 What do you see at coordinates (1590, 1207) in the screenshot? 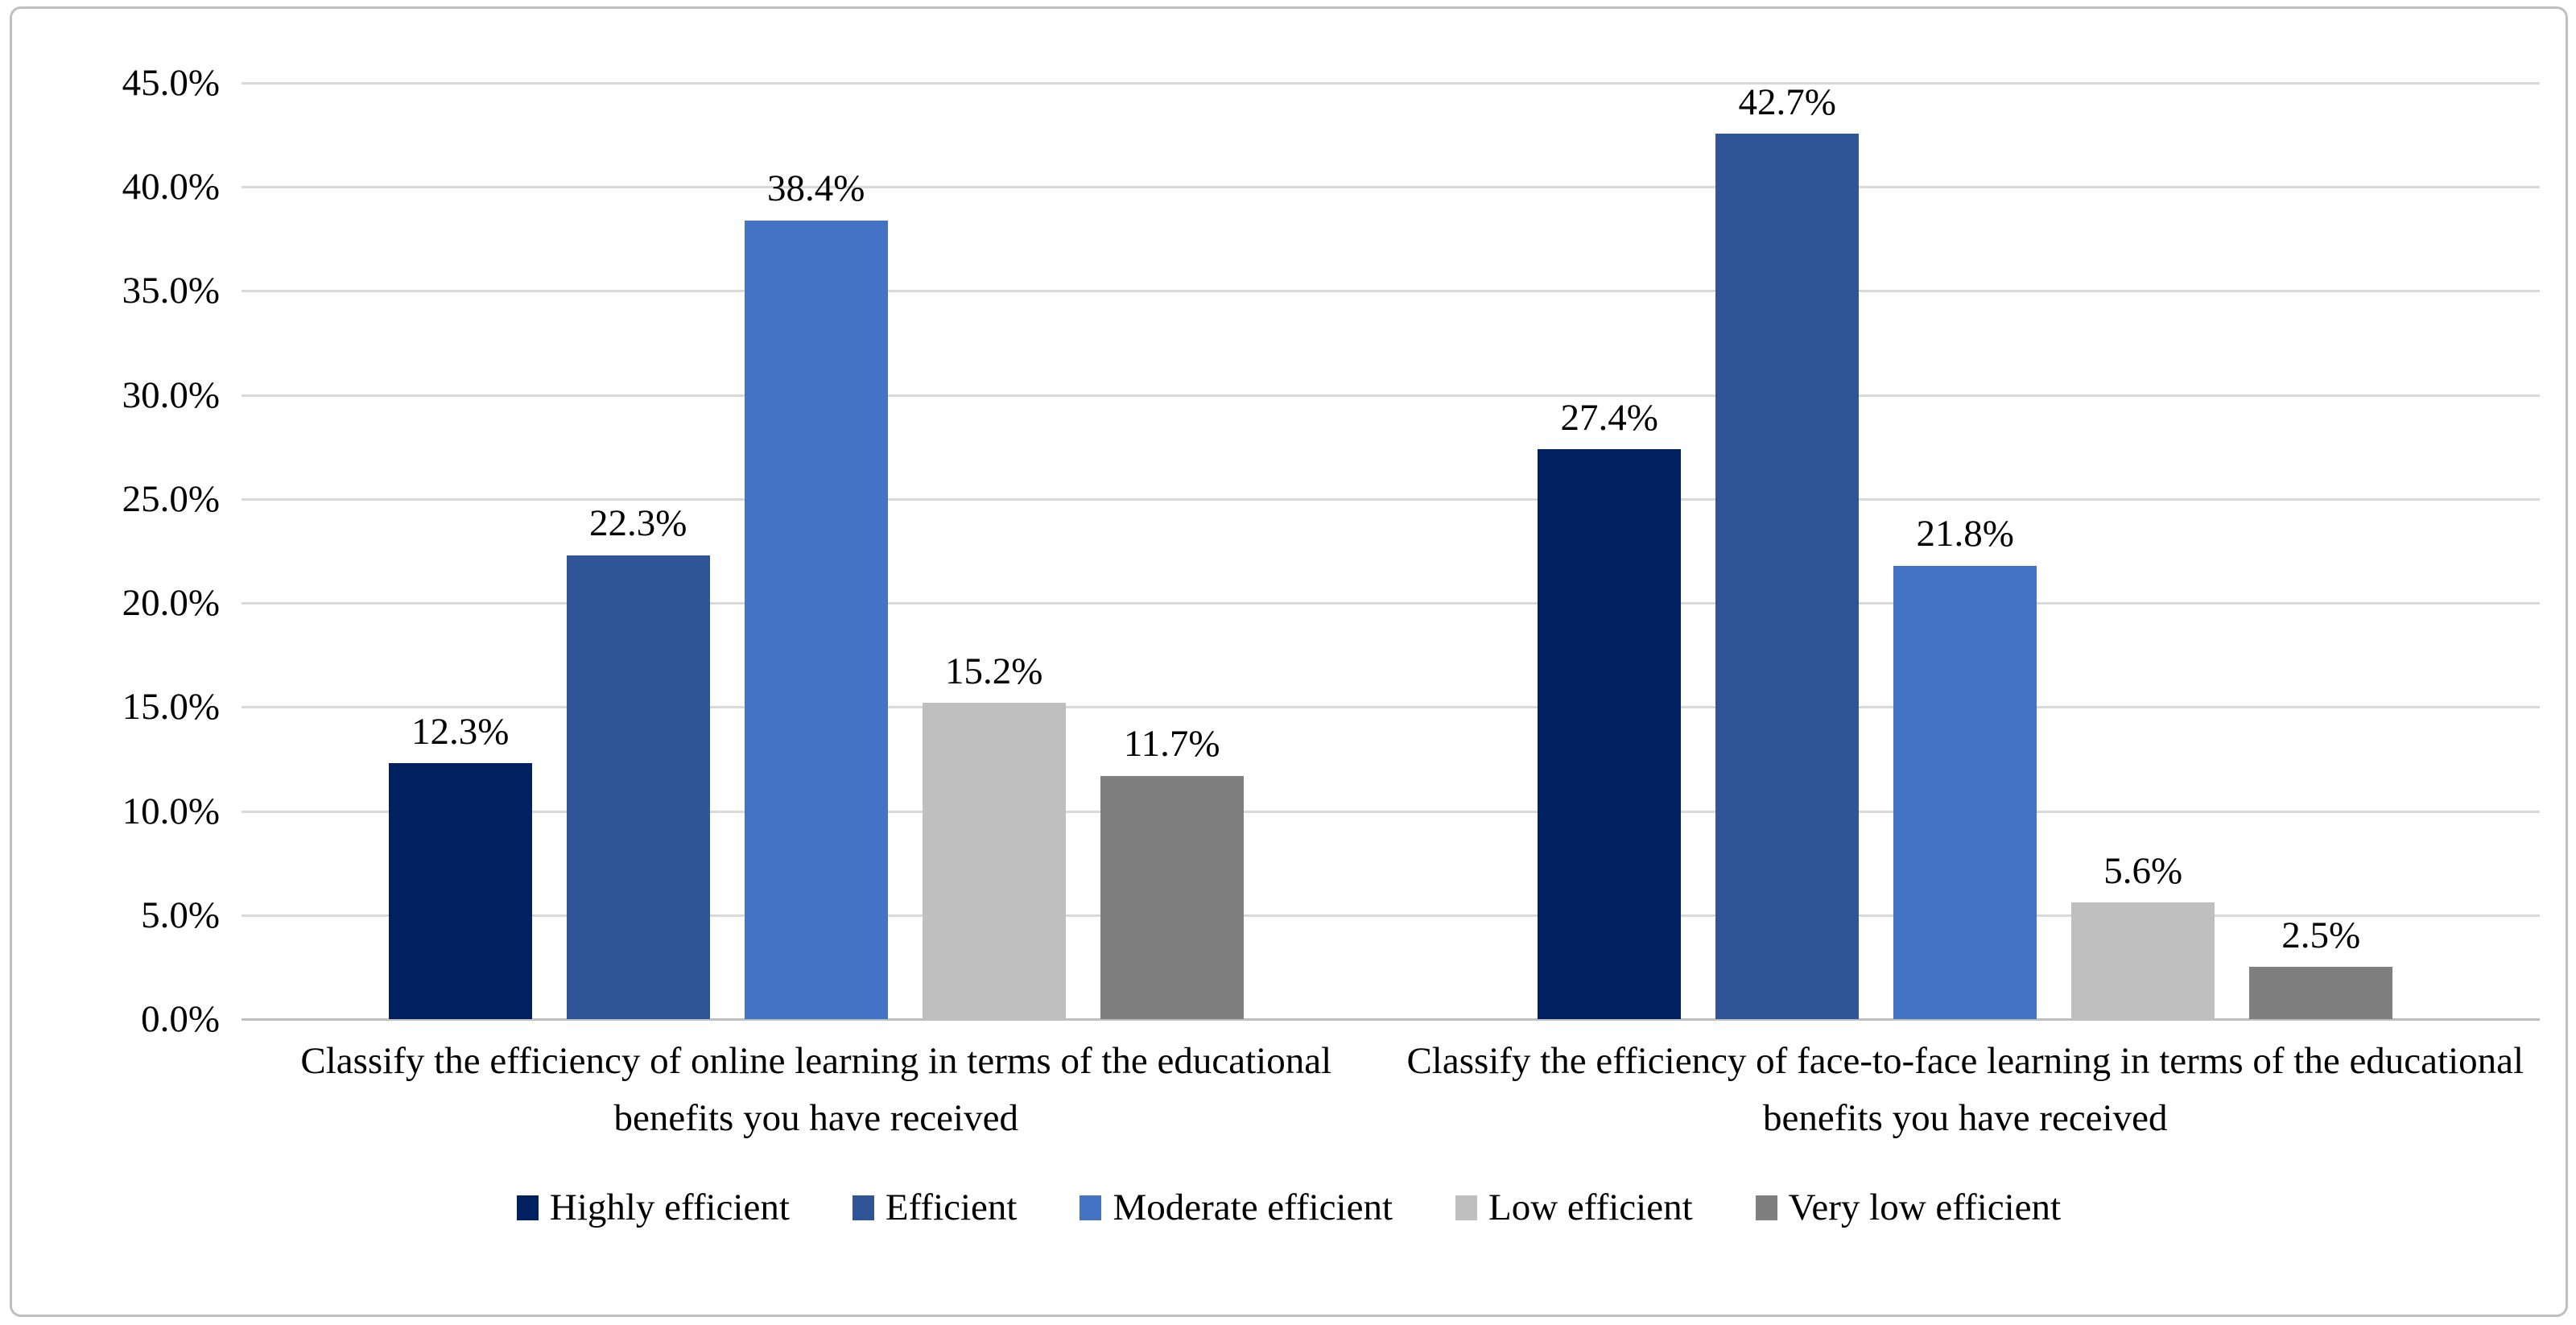
I see `legend-label: Low efficient` at bounding box center [1590, 1207].